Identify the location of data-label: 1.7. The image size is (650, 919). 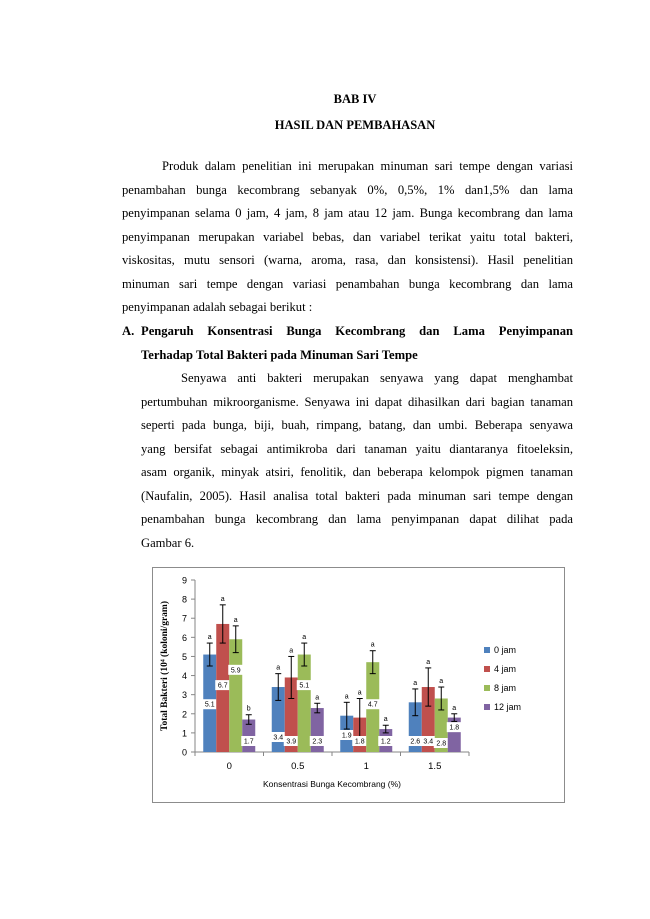
(249, 742).